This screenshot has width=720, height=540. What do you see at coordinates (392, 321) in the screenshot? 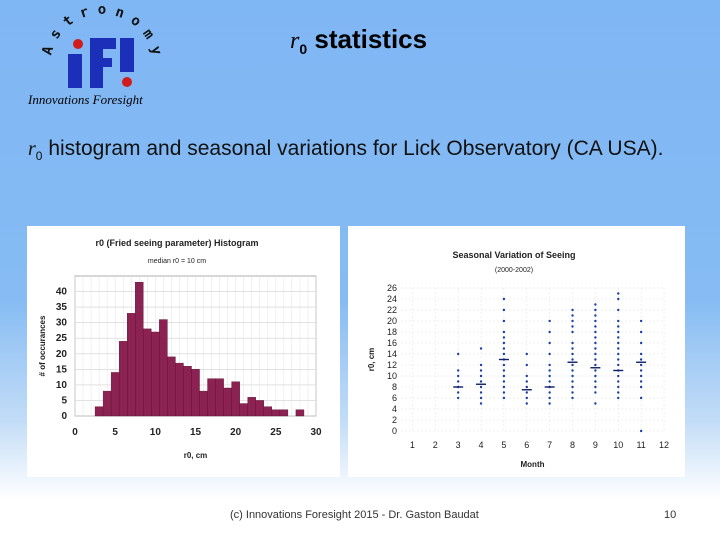
I see `seasonal-y-tick: 20` at bounding box center [392, 321].